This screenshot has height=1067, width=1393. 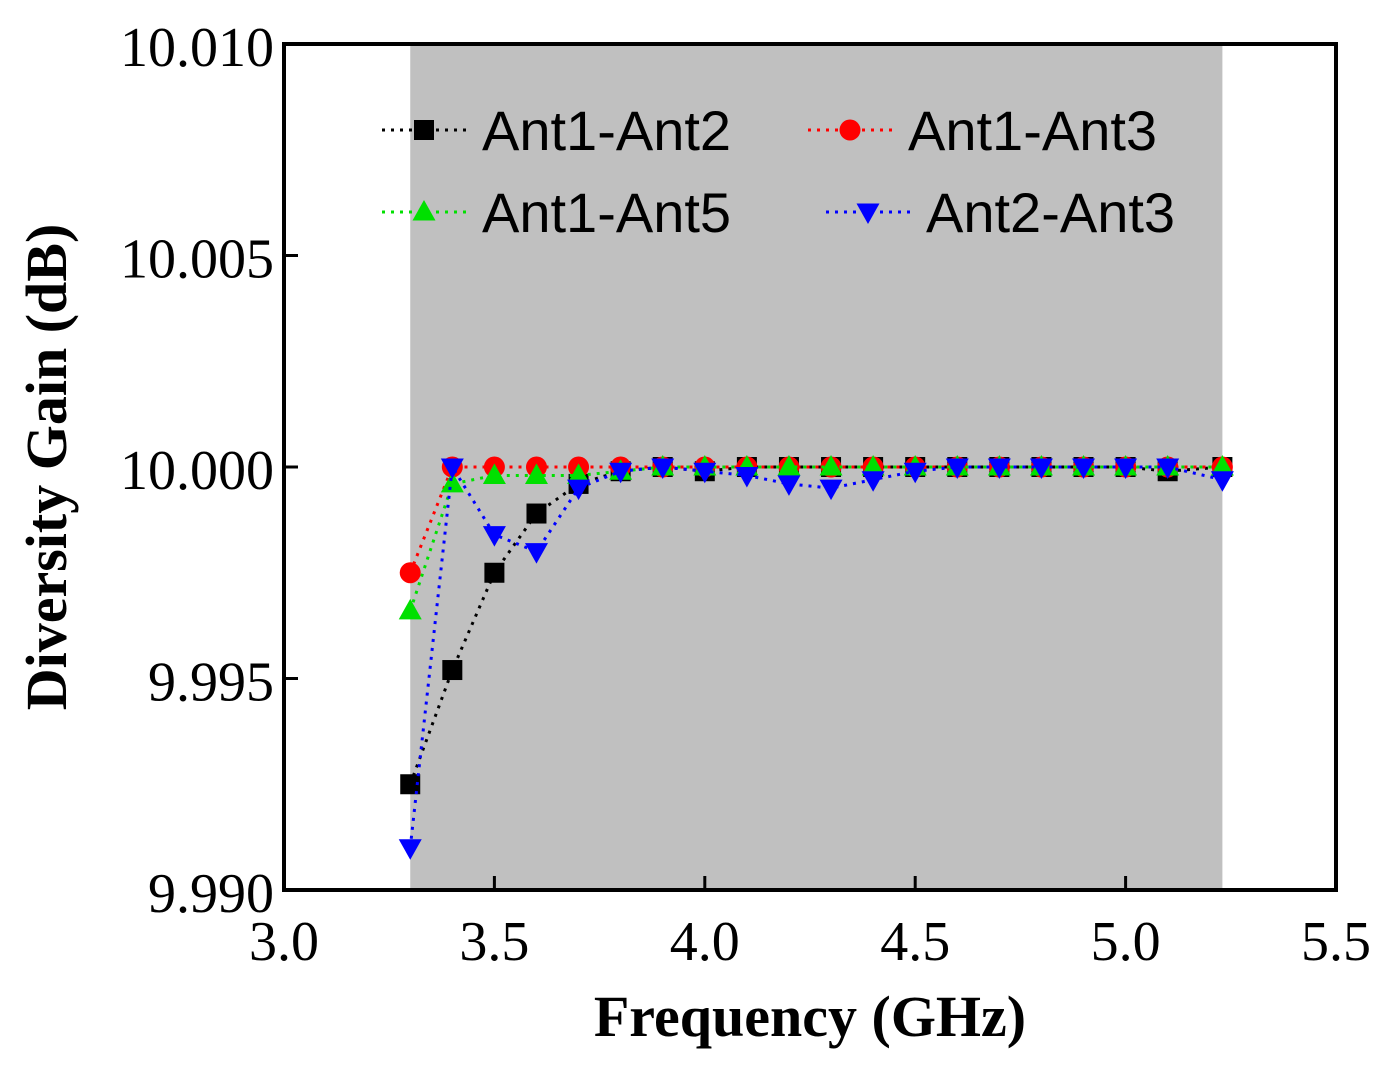 I want to click on legend-item: Ant1-Ant2, so click(x=556, y=130).